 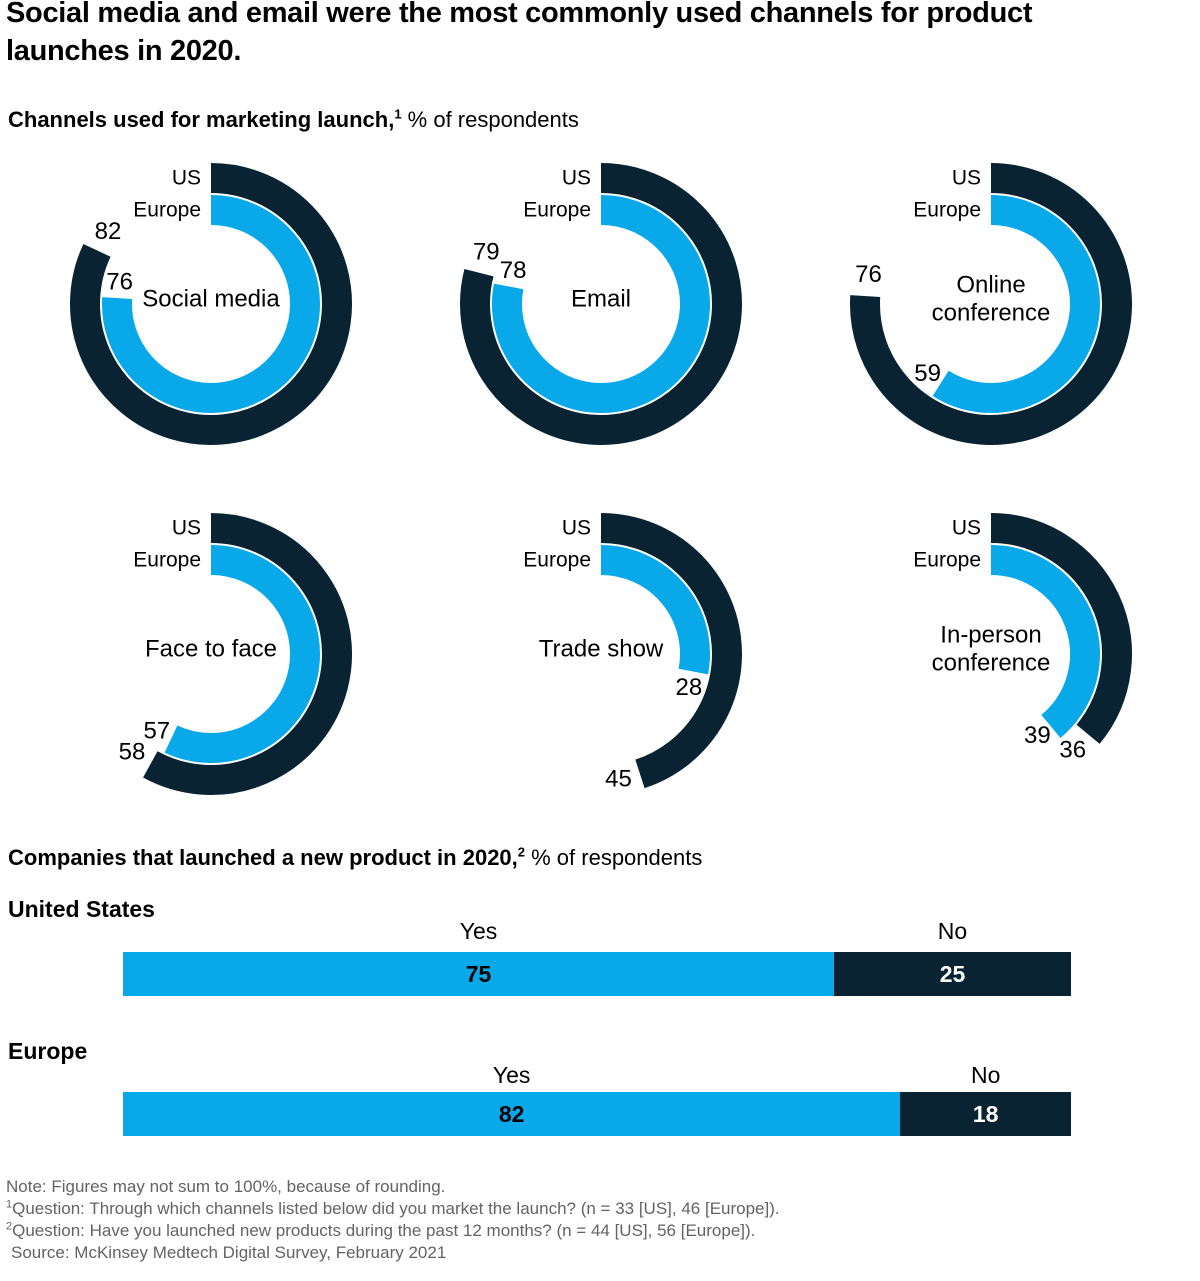 I want to click on donut-center-label: In-person, so click(x=990, y=635).